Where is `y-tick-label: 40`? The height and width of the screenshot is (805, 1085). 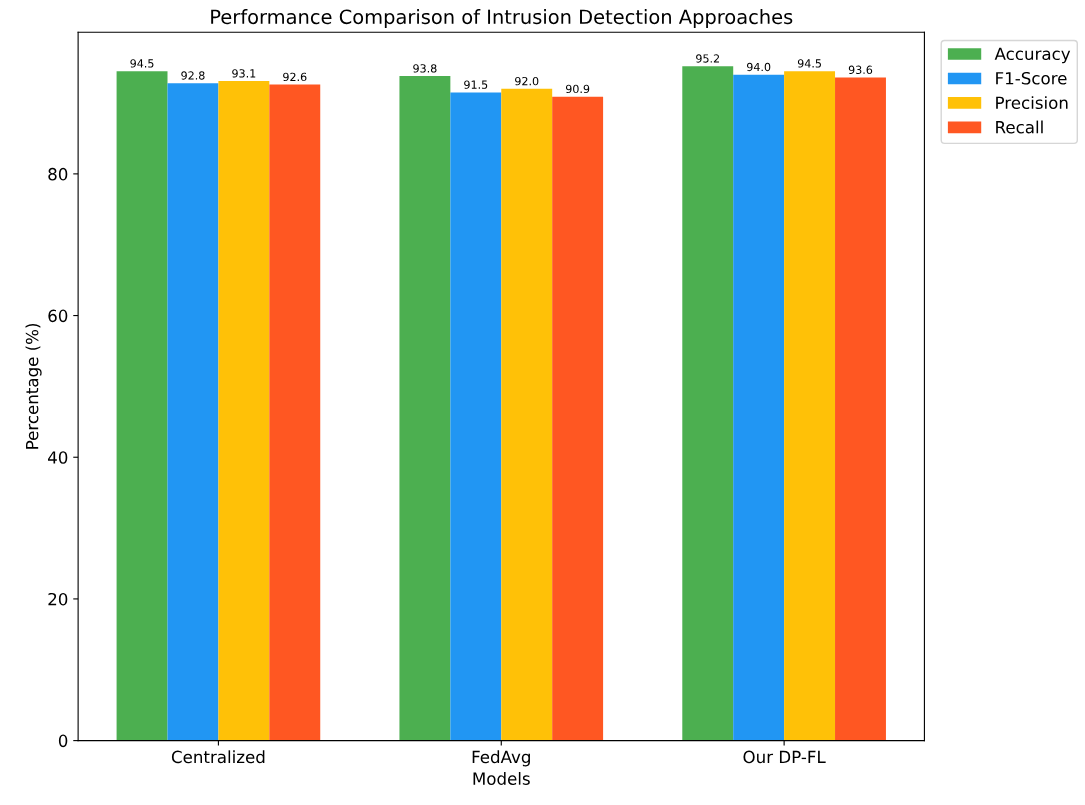
y-tick-label: 40 is located at coordinates (58, 457).